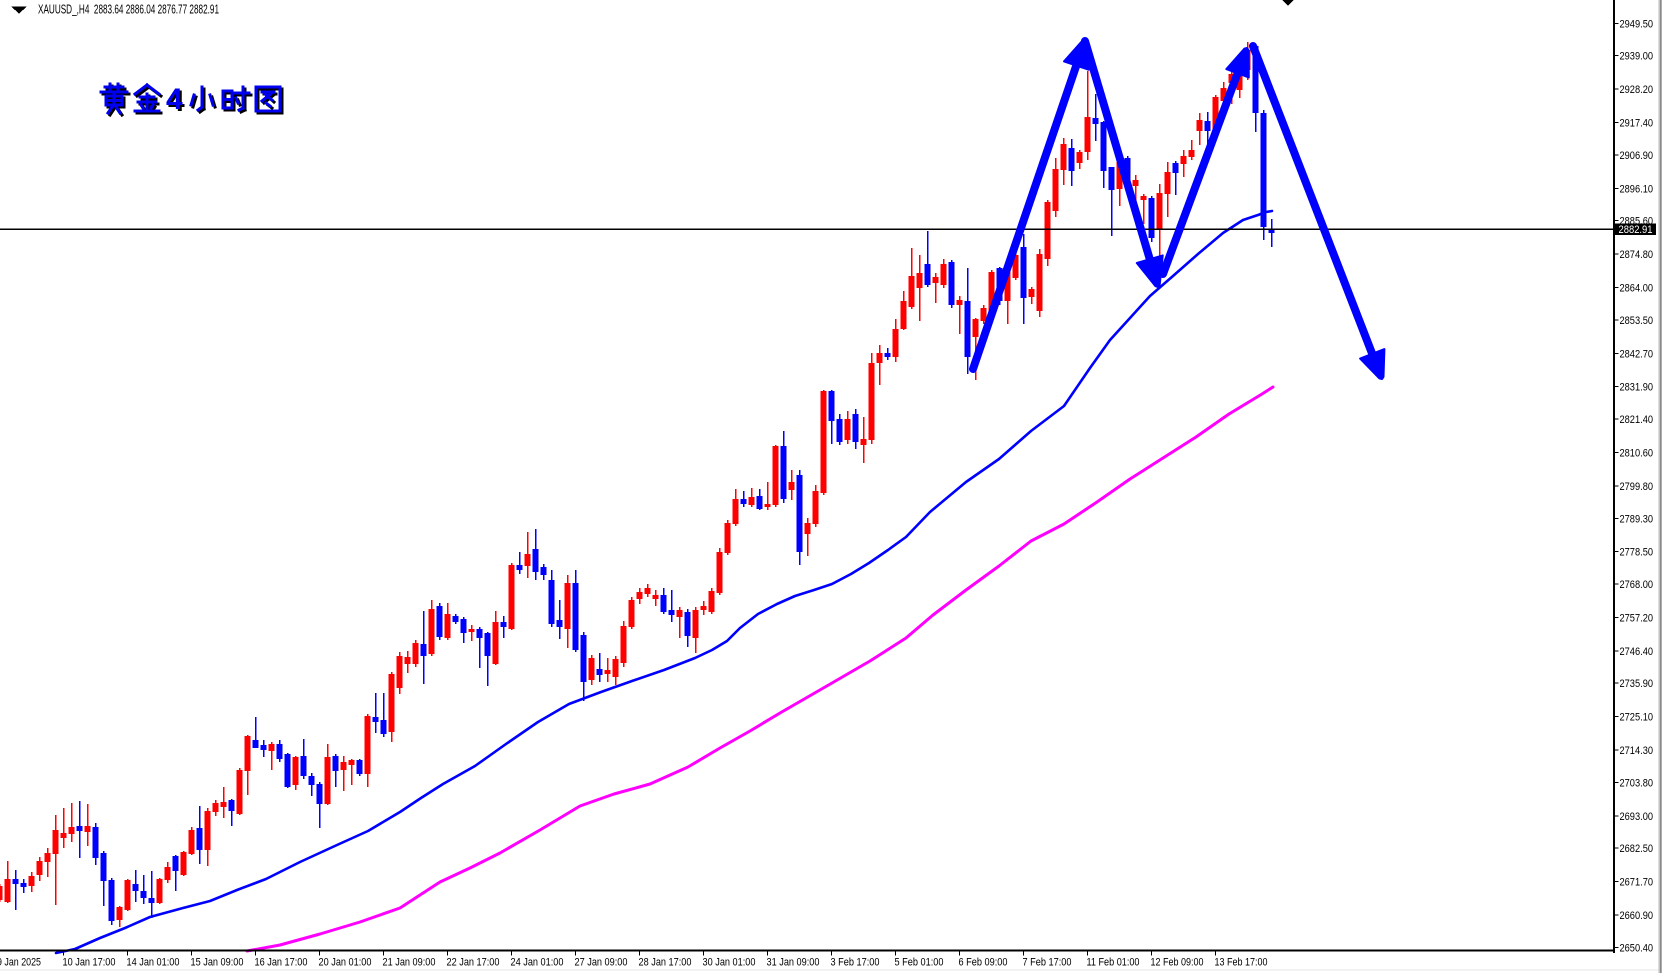 Image resolution: width=1662 pixels, height=973 pixels. What do you see at coordinates (1637, 156) in the screenshot?
I see `svg-text: 2906.90` at bounding box center [1637, 156].